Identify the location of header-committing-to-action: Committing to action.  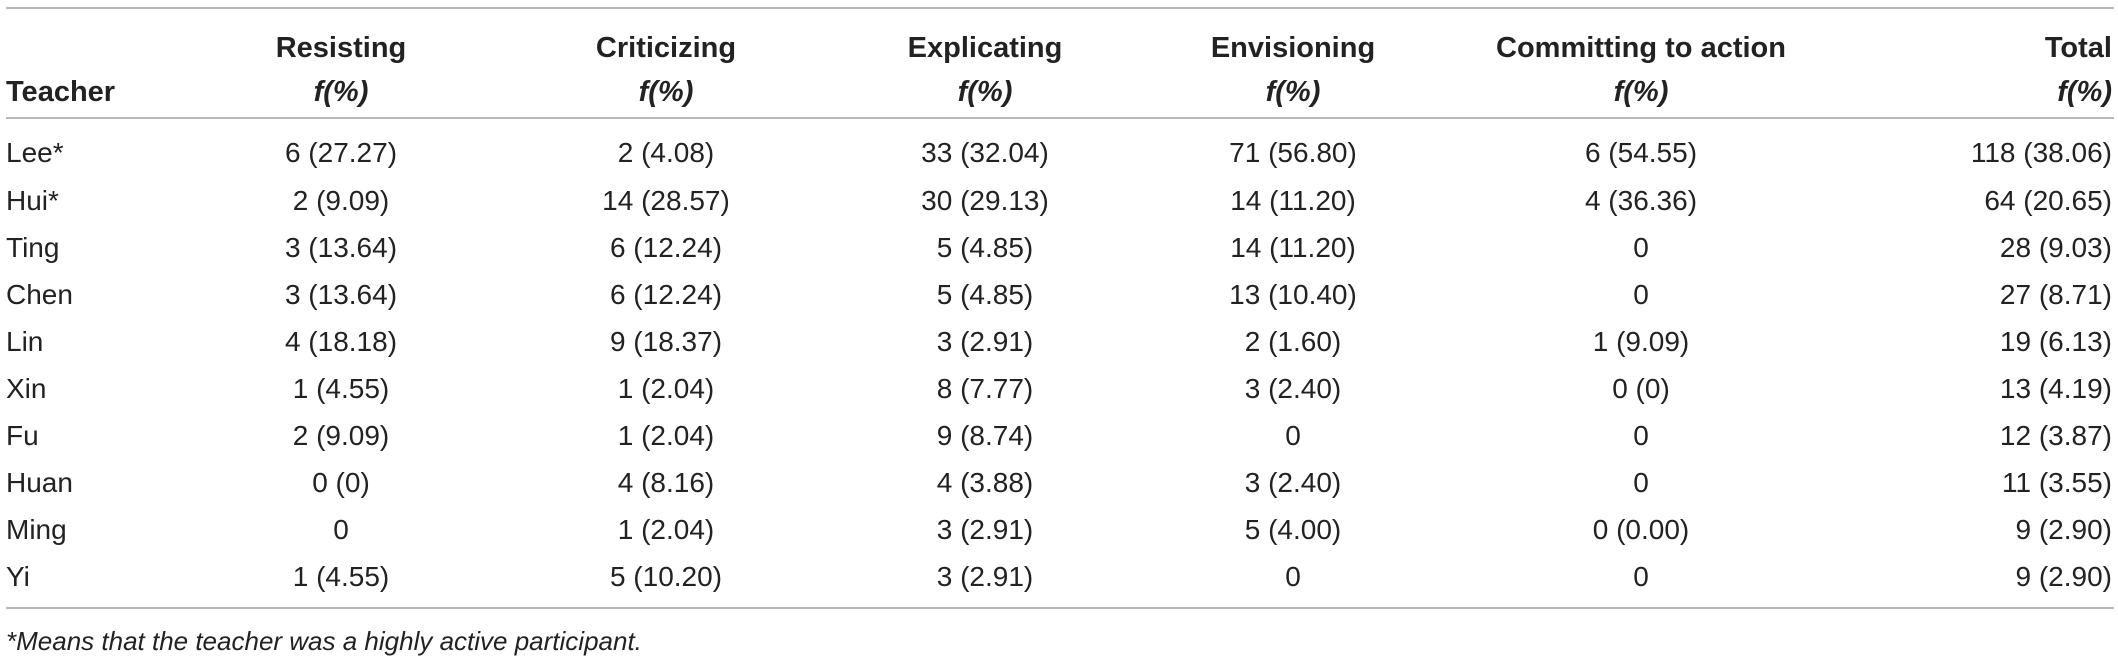
(1641, 37).